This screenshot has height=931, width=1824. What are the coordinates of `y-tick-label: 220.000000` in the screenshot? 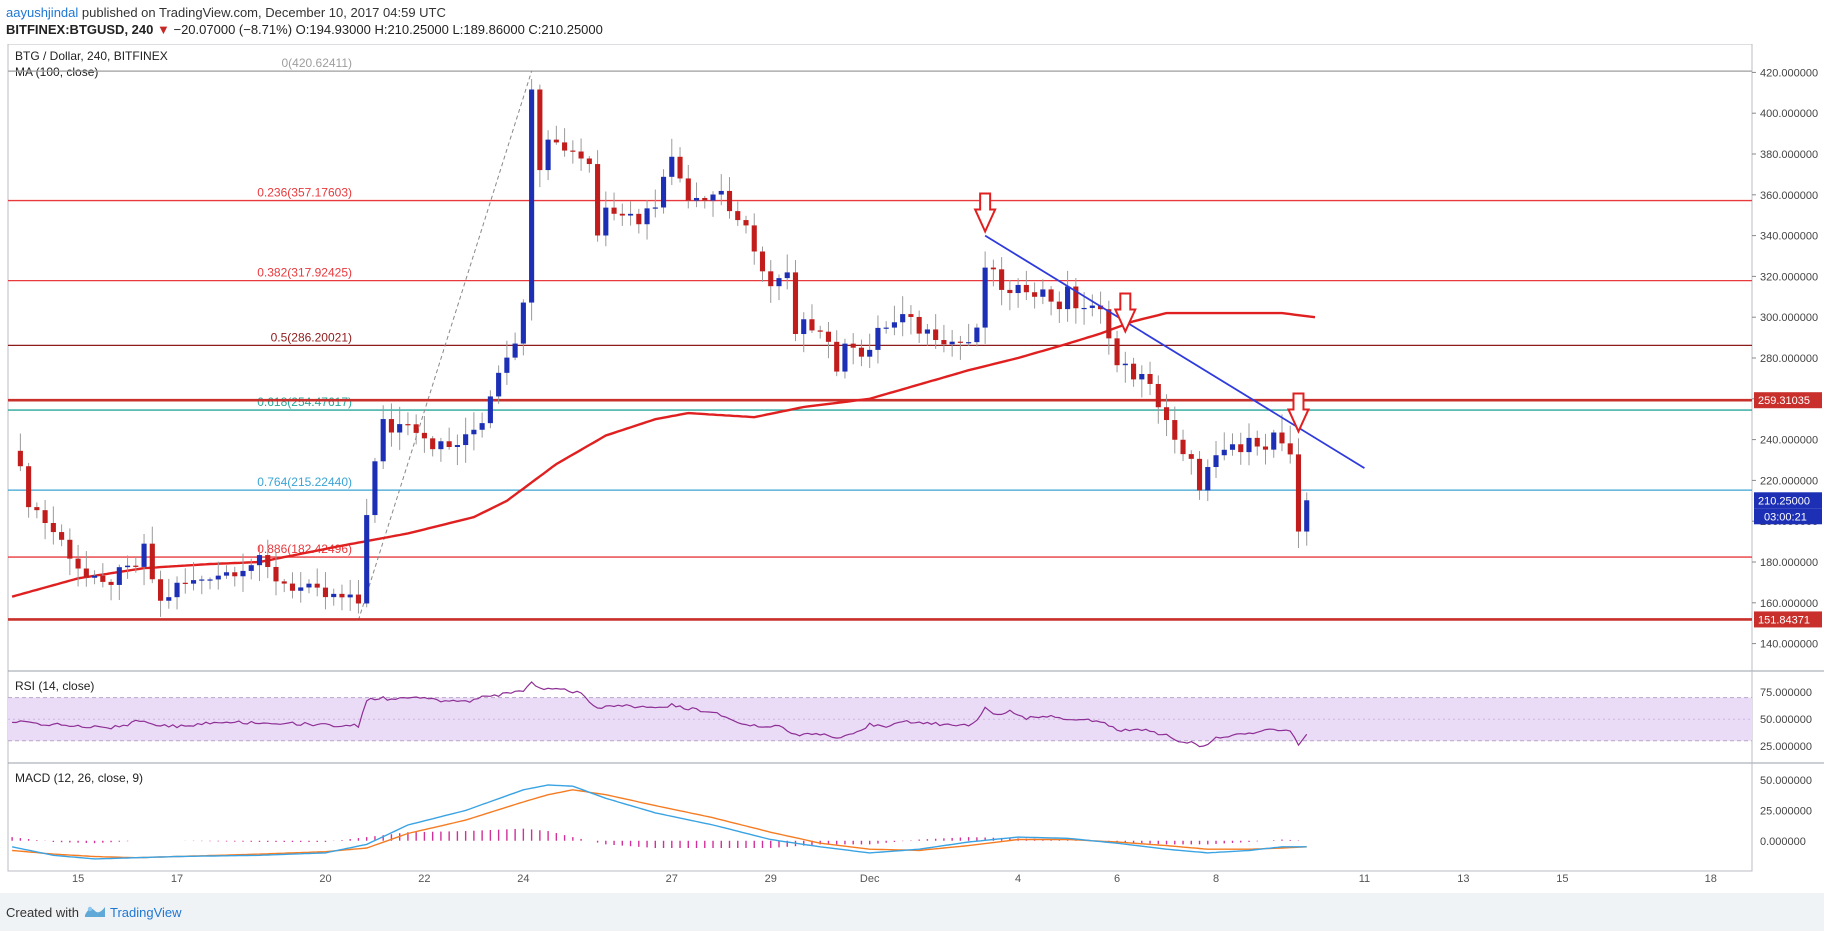 It's located at (1789, 481).